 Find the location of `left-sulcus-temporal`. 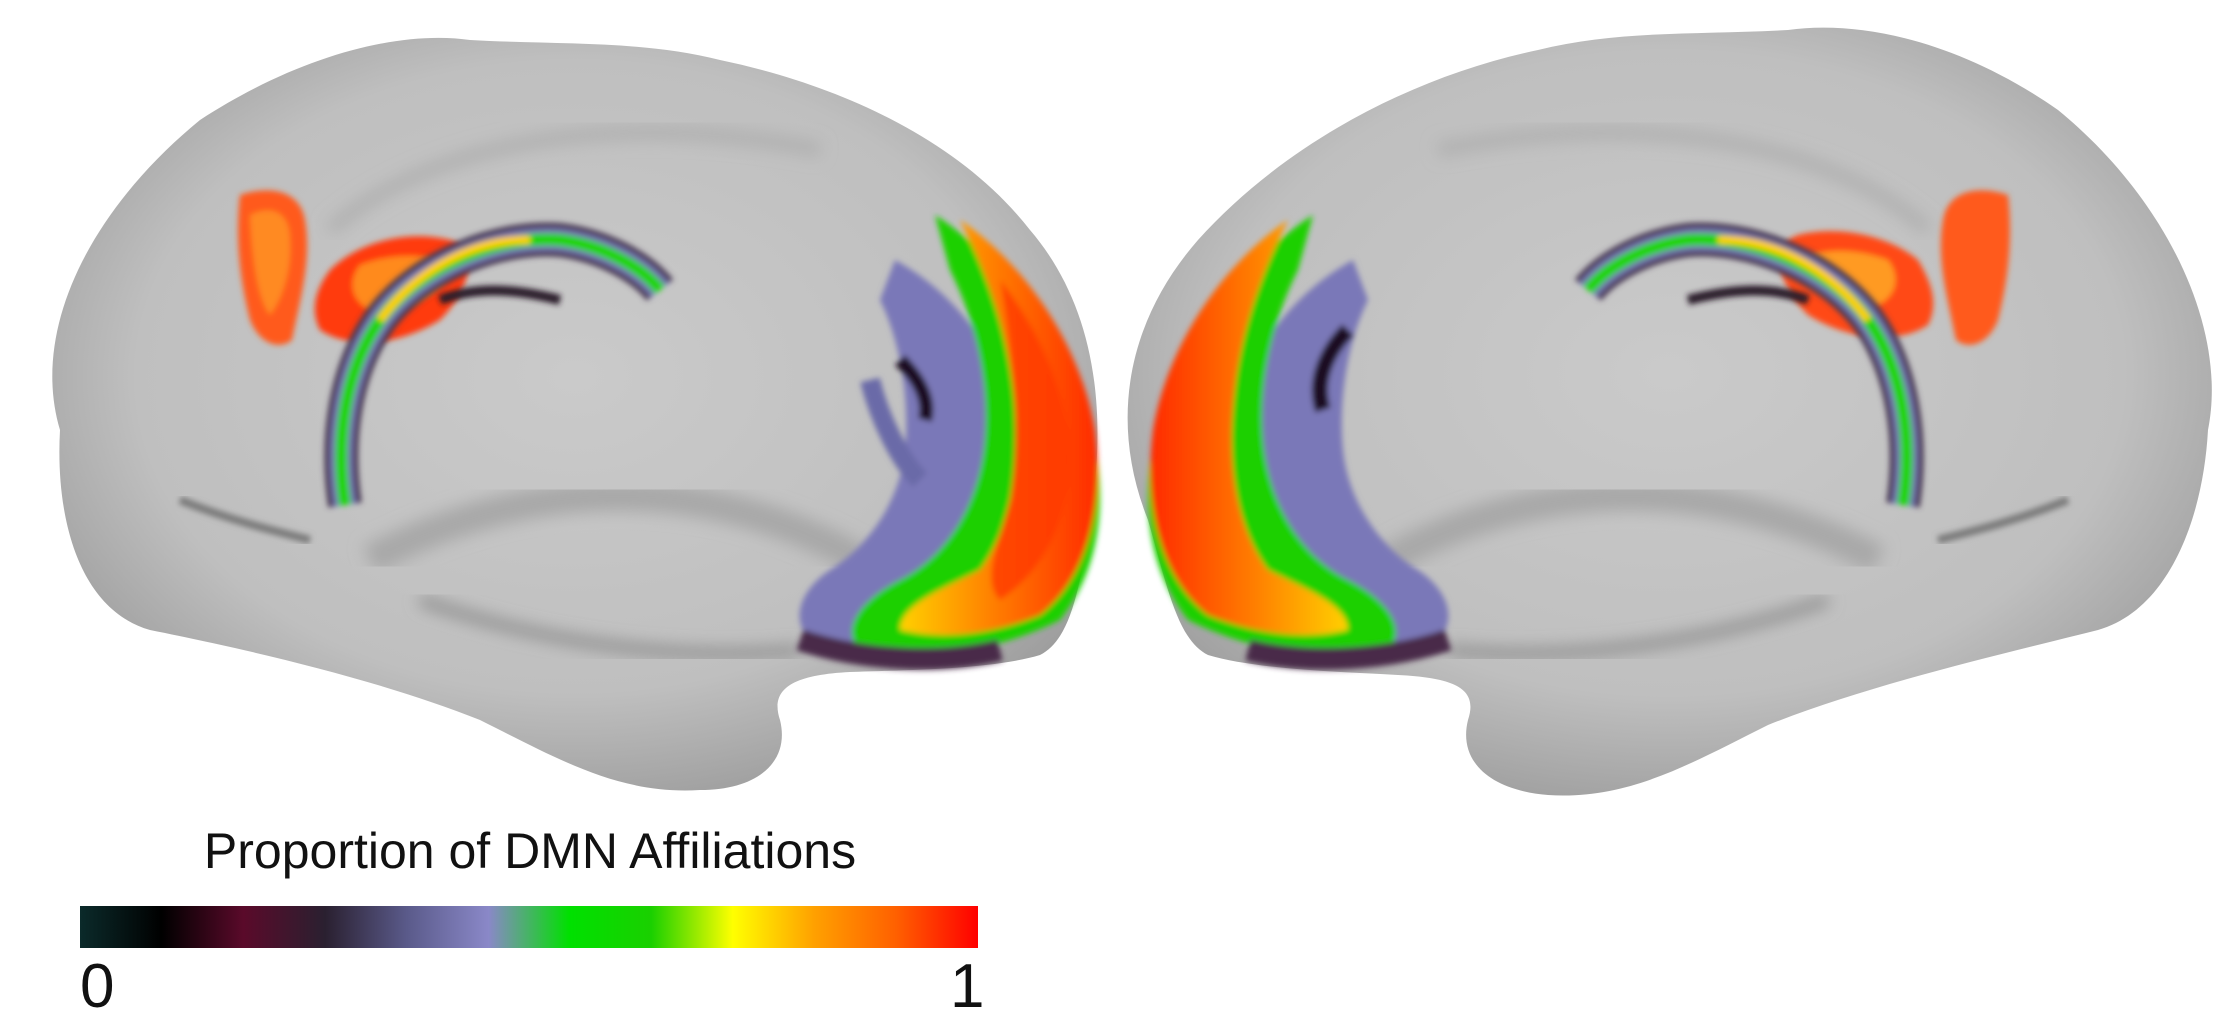

left-sulcus-temporal is located at coordinates (609, 627).